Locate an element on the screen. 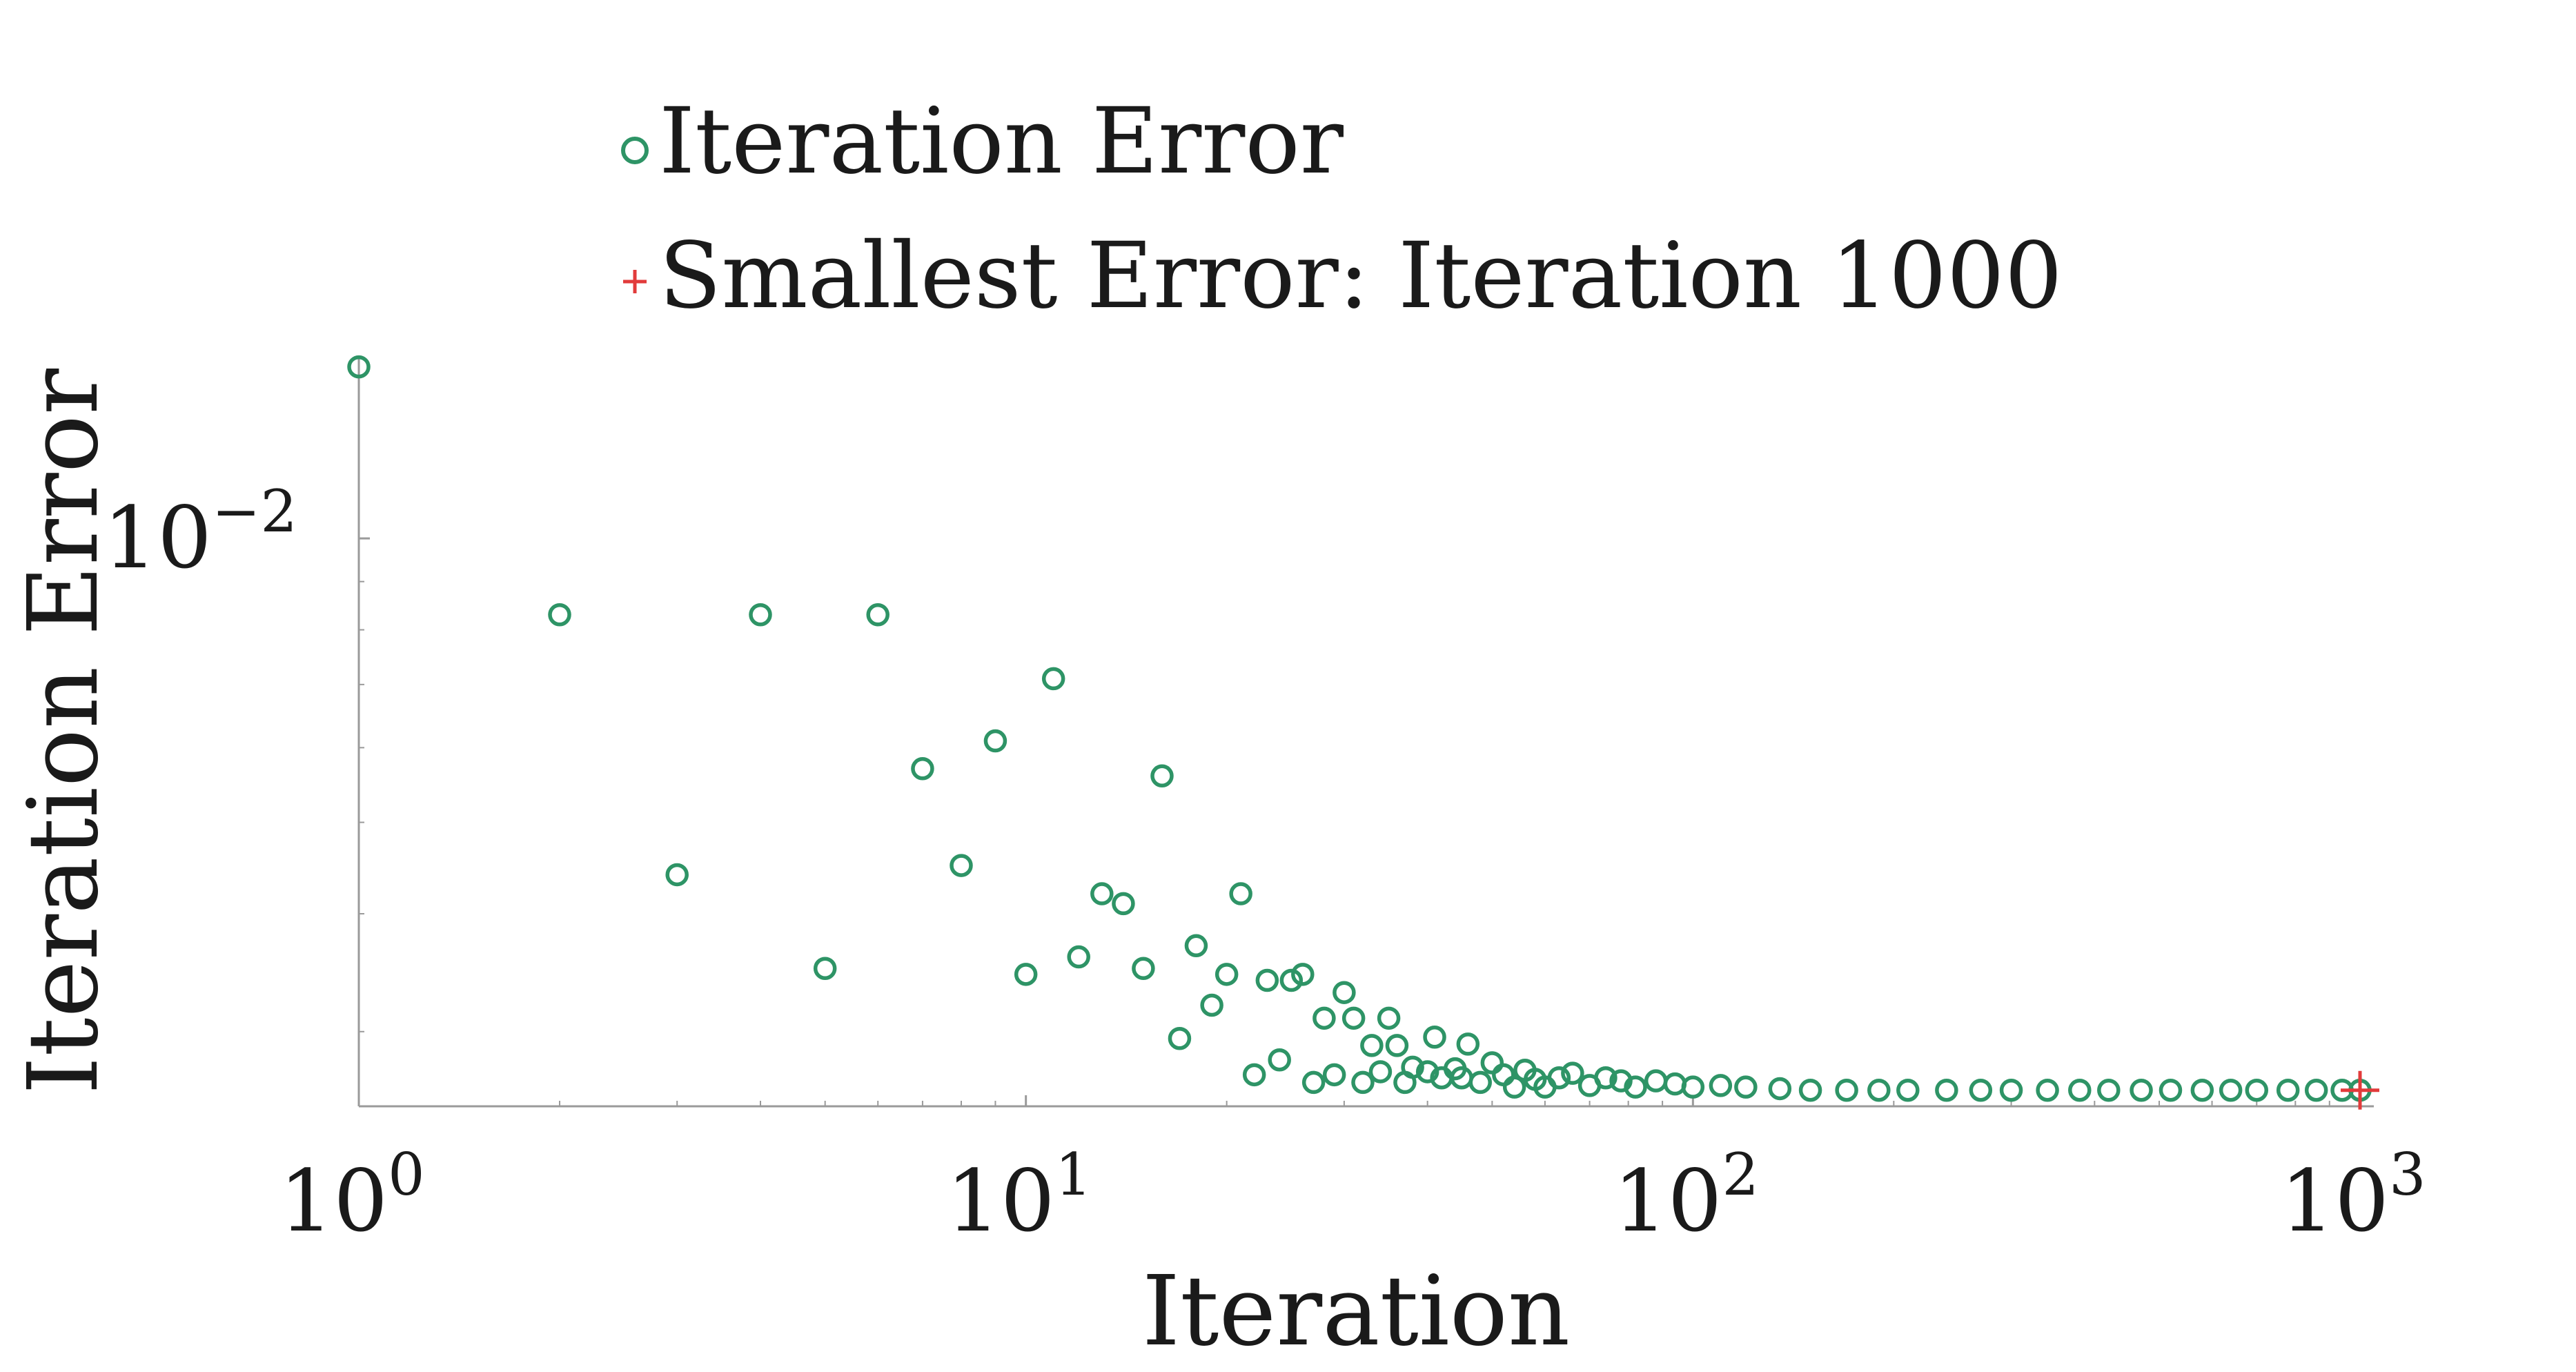 The width and height of the screenshot is (2576, 1372). legend-label-iteration-error: Iteration Error is located at coordinates (1001, 141).